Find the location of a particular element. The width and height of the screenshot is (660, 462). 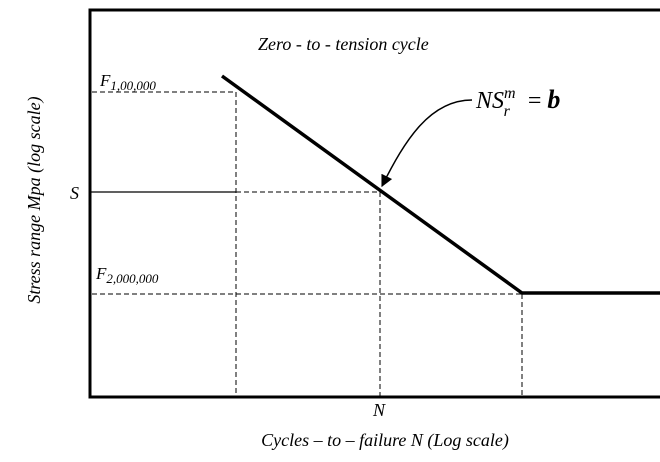

f1-base: F is located at coordinates (105, 80).